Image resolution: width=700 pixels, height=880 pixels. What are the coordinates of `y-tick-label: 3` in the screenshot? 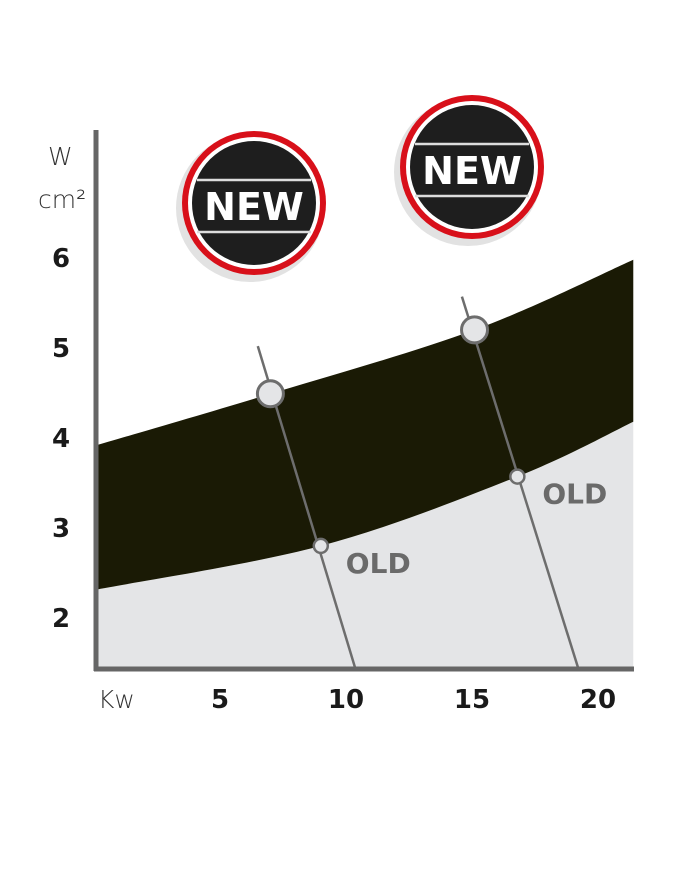 It's located at (61, 529).